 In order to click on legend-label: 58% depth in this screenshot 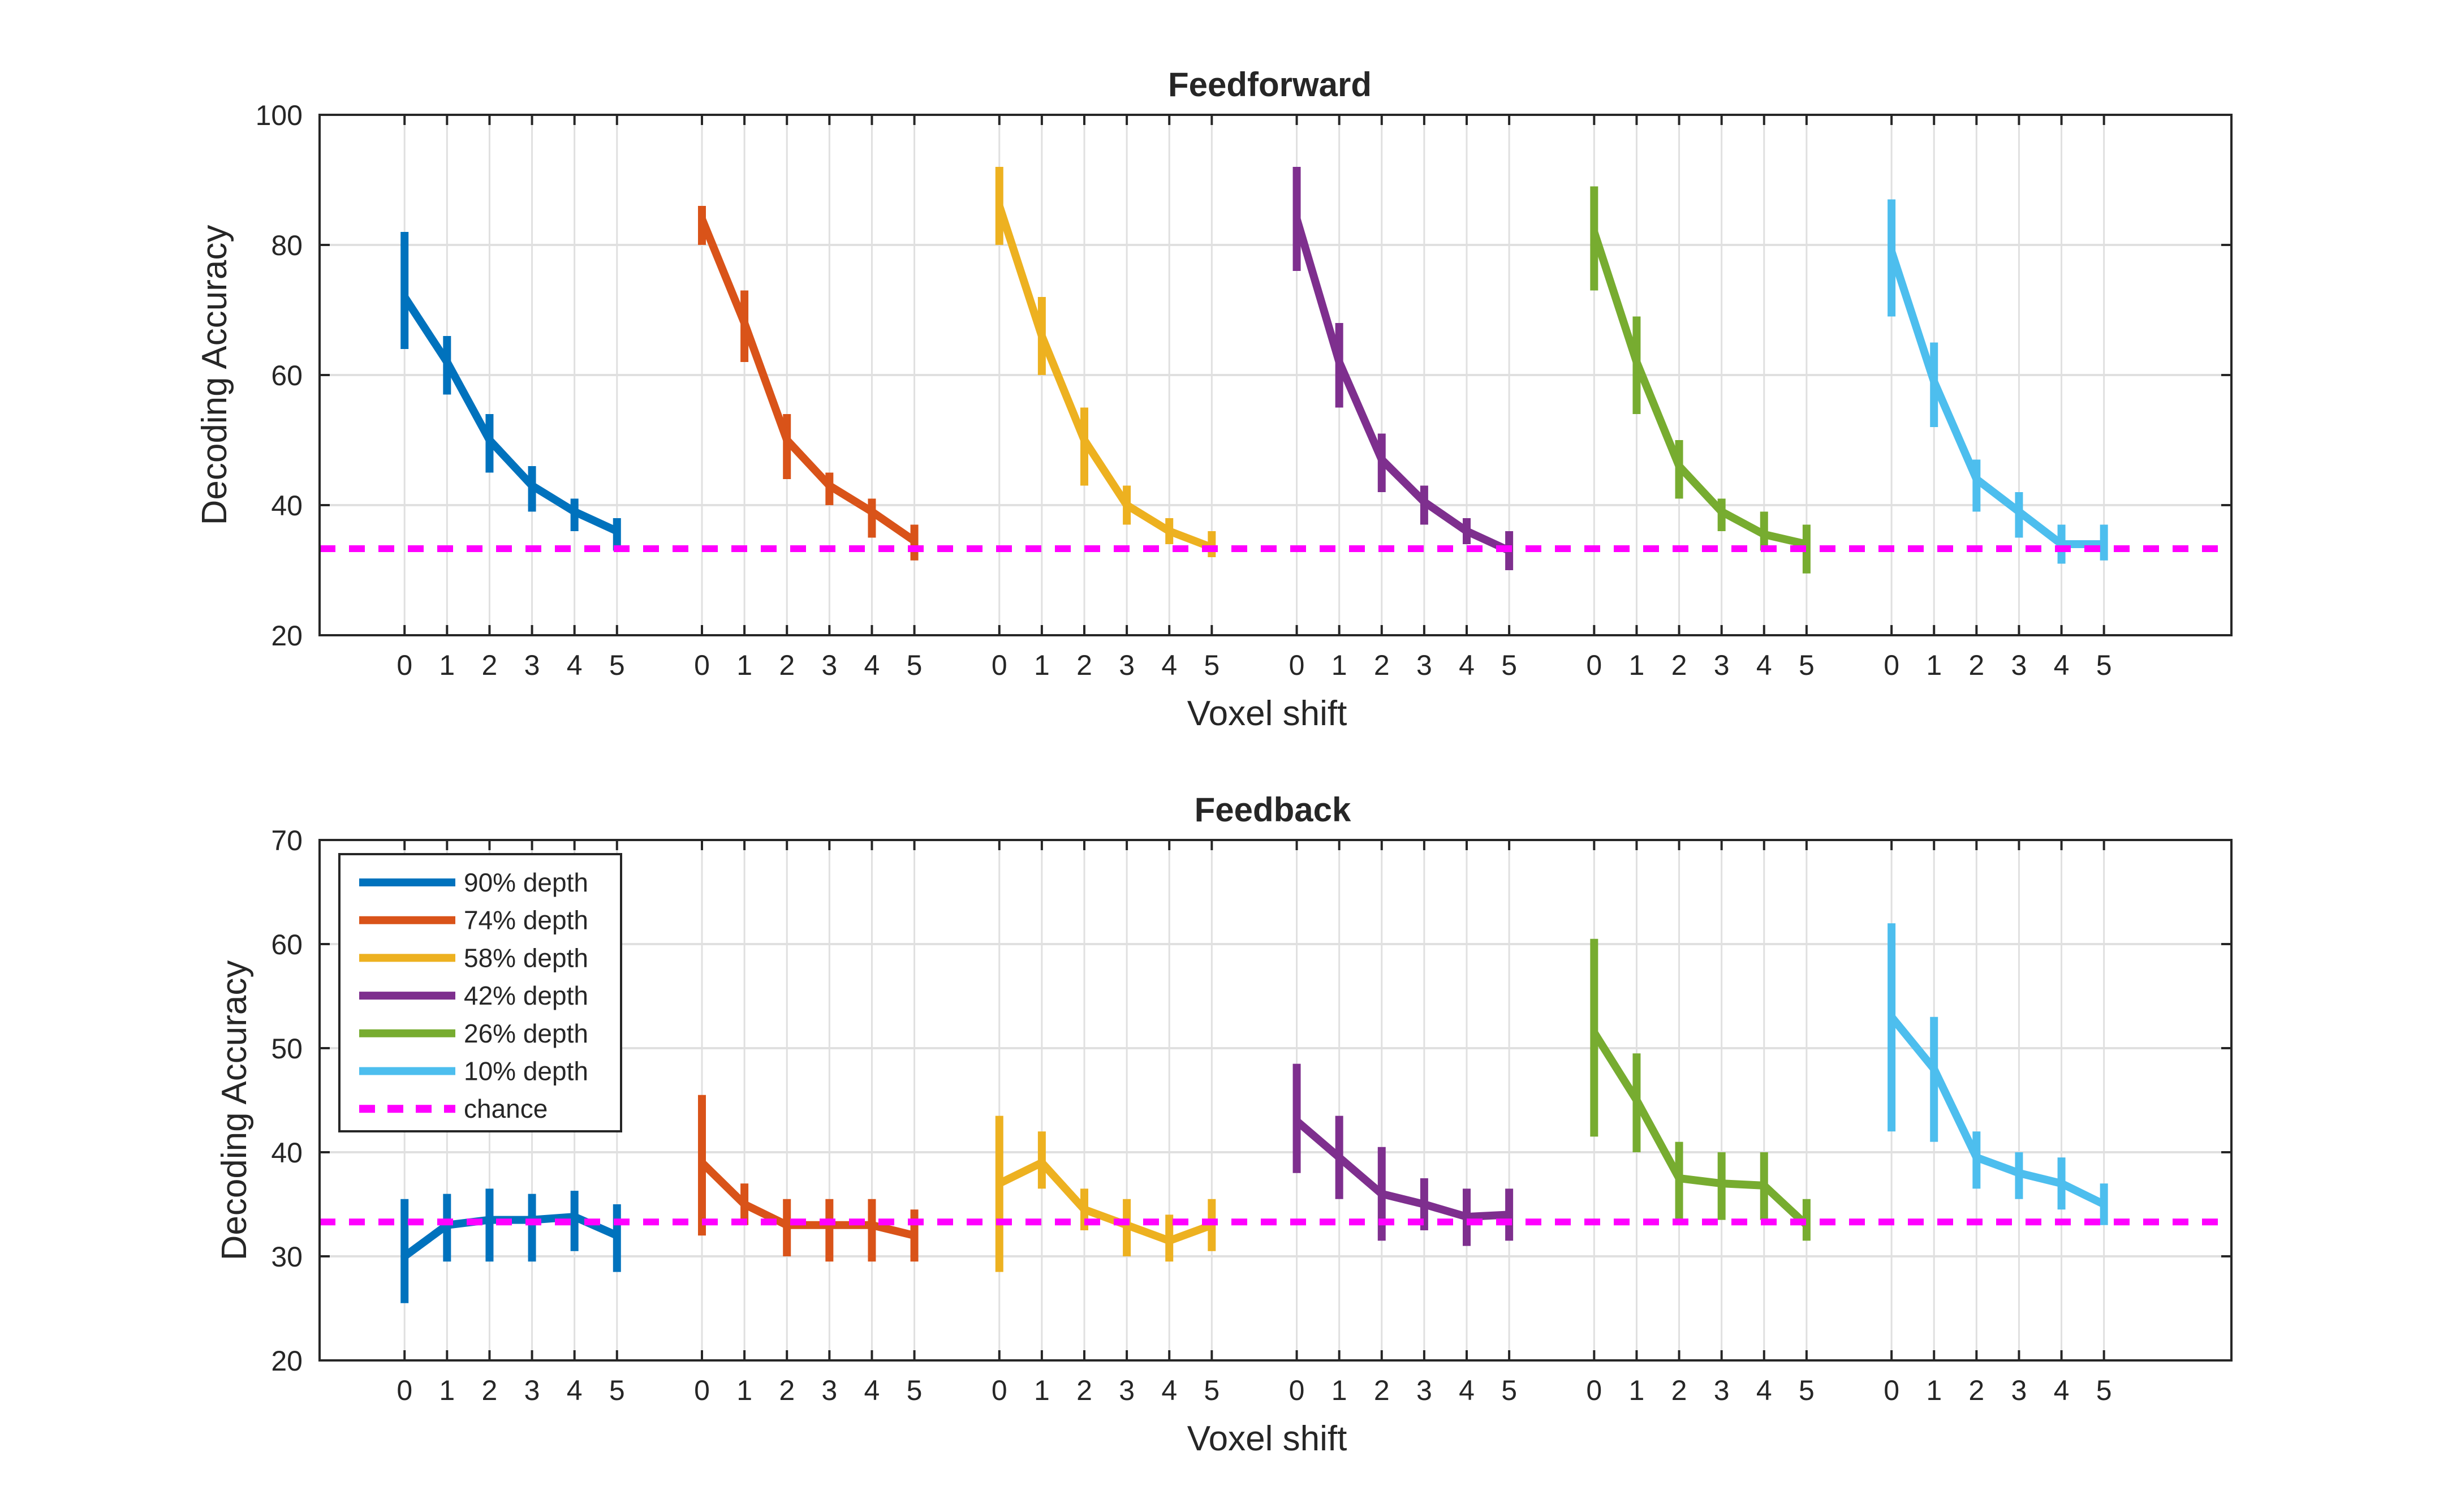, I will do `click(526, 957)`.